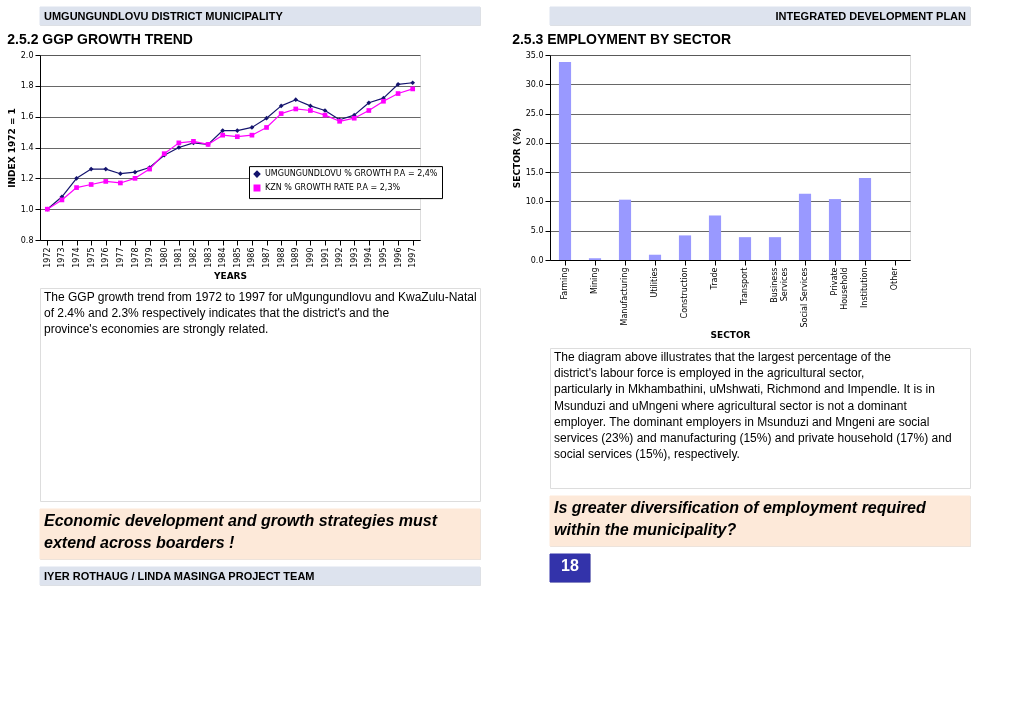 Image resolution: width=1023 pixels, height=708 pixels. What do you see at coordinates (744, 287) in the screenshot?
I see `x-tick-label: Transport` at bounding box center [744, 287].